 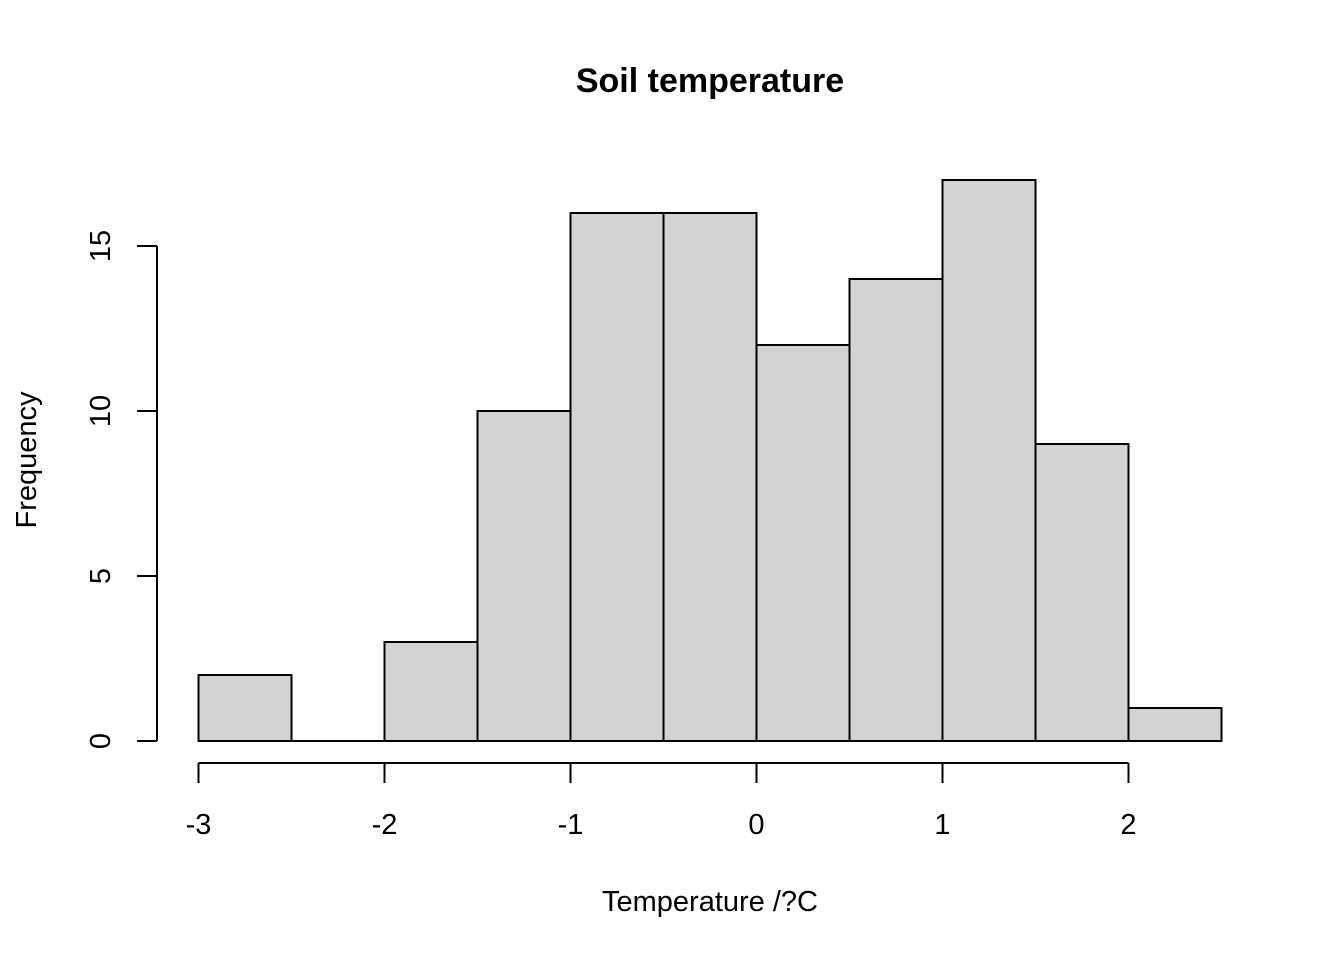 I want to click on x-tick-label: -2, so click(x=385, y=825).